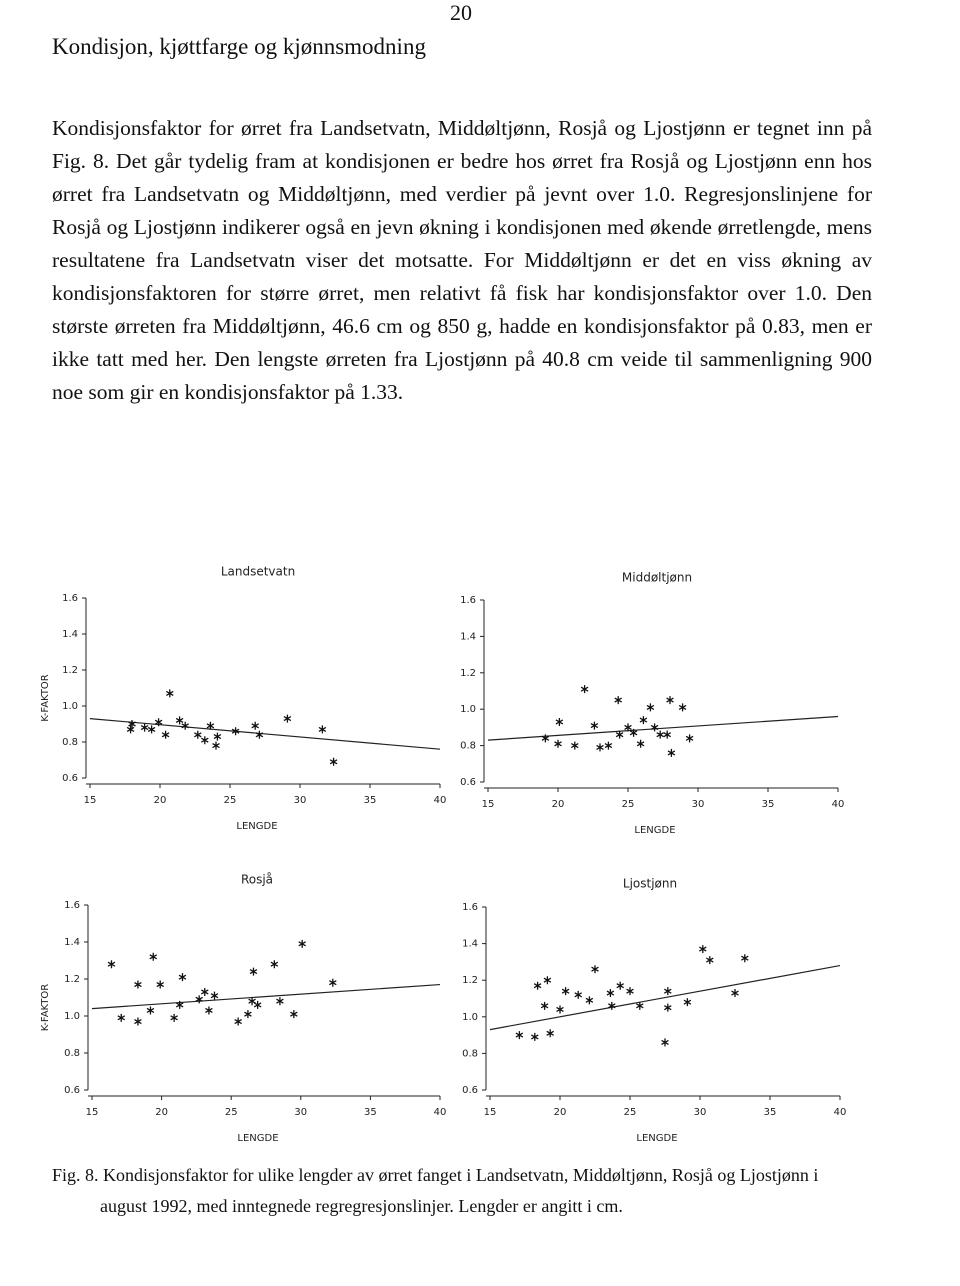 The height and width of the screenshot is (1286, 960). Describe the element at coordinates (461, 12) in the screenshot. I see `page-number: 20` at that location.